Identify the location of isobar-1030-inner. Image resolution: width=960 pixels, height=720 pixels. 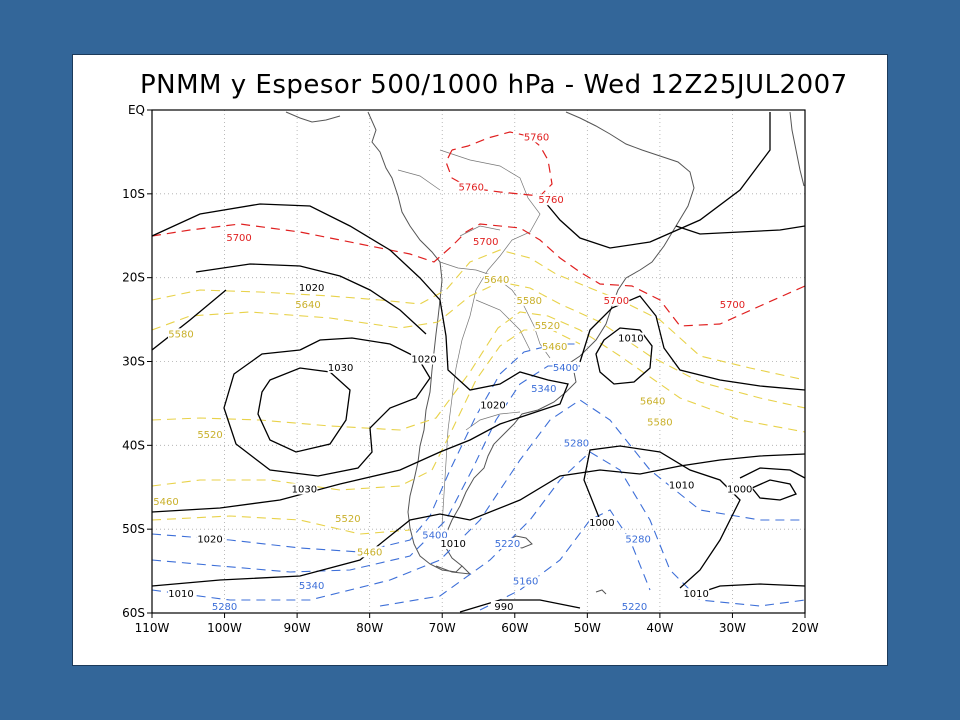
(304, 410).